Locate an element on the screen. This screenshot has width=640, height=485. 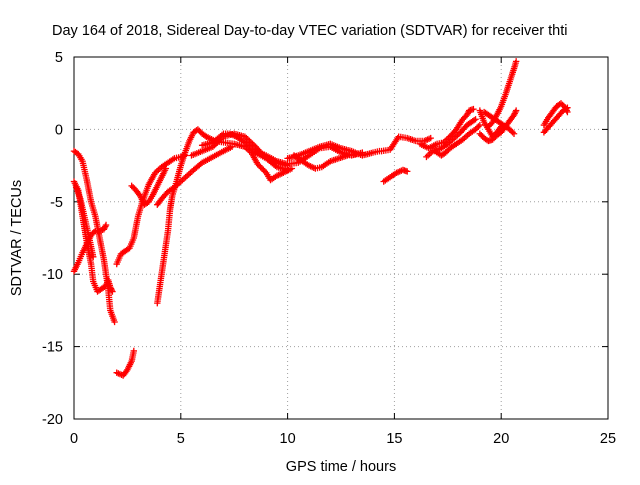
y-tick-label: -20 is located at coordinates (52, 420).